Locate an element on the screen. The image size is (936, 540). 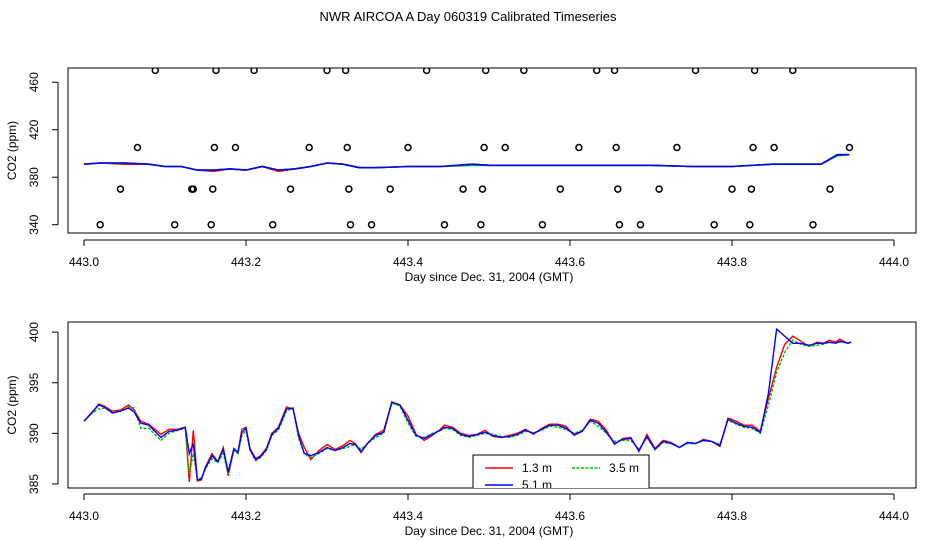
legend-label: 5.1 m is located at coordinates (537, 485).